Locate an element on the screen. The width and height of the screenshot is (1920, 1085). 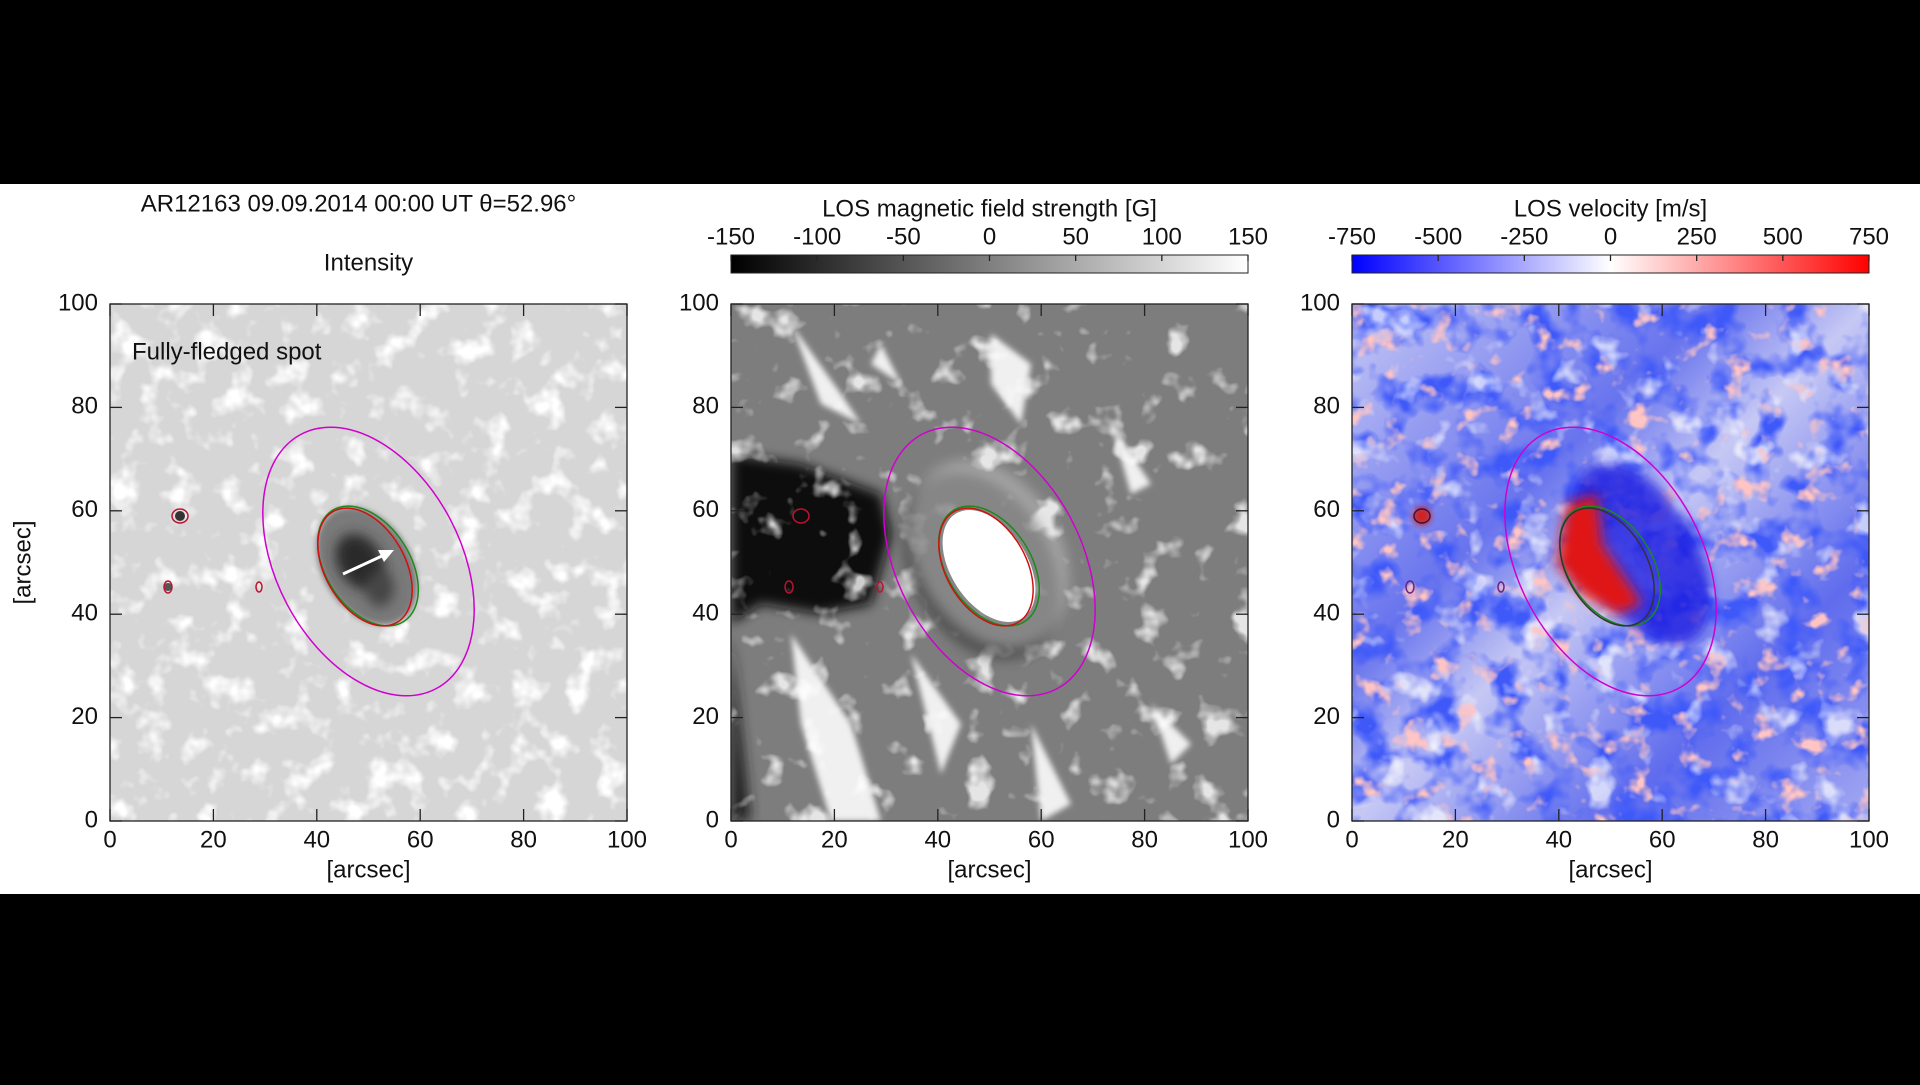
colorbar-tick-label: -100 is located at coordinates (817, 236).